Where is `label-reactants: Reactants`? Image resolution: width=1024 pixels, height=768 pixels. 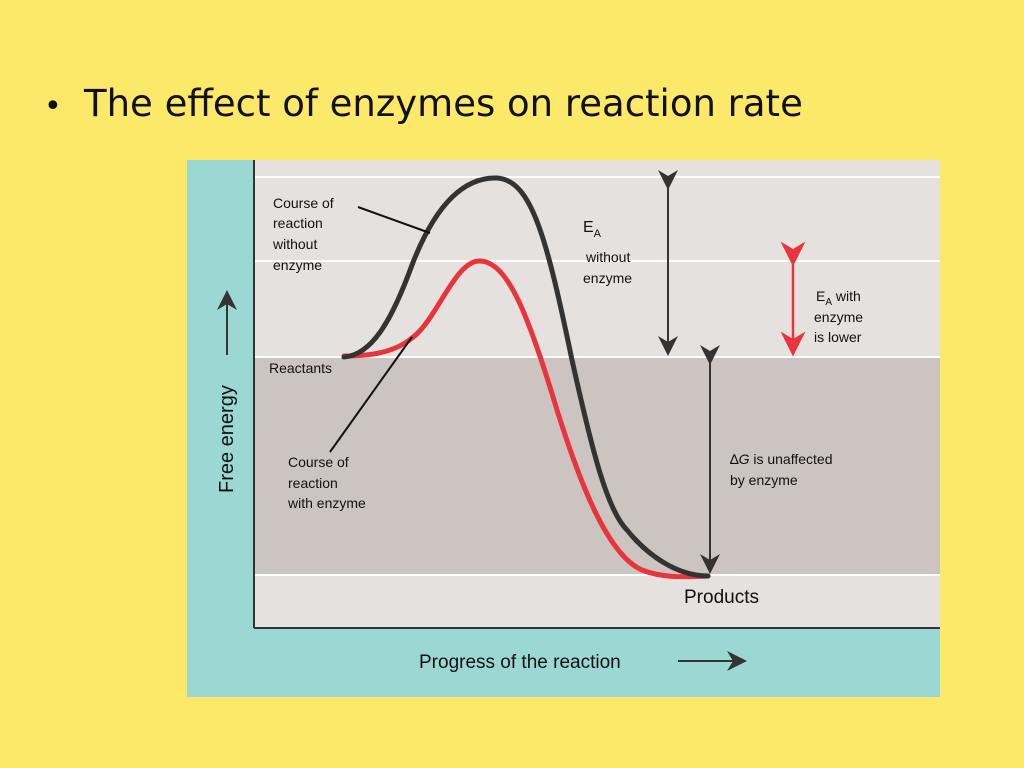
label-reactants: Reactants is located at coordinates (300, 368).